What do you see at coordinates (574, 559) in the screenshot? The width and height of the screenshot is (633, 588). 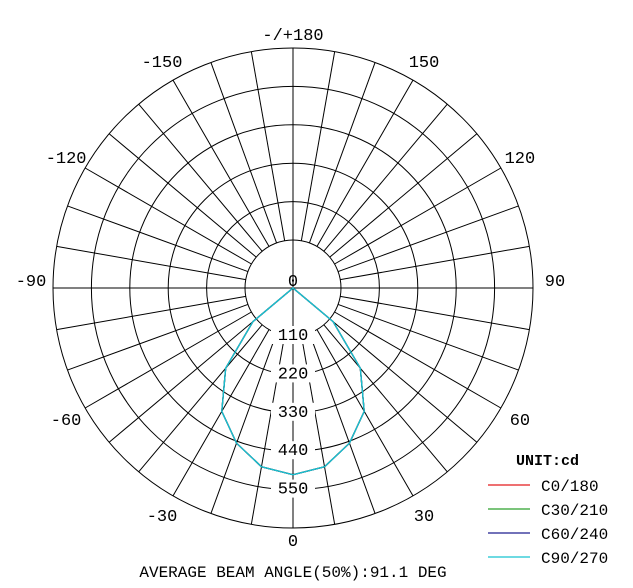 I see `legend-label: C90/270` at bounding box center [574, 559].